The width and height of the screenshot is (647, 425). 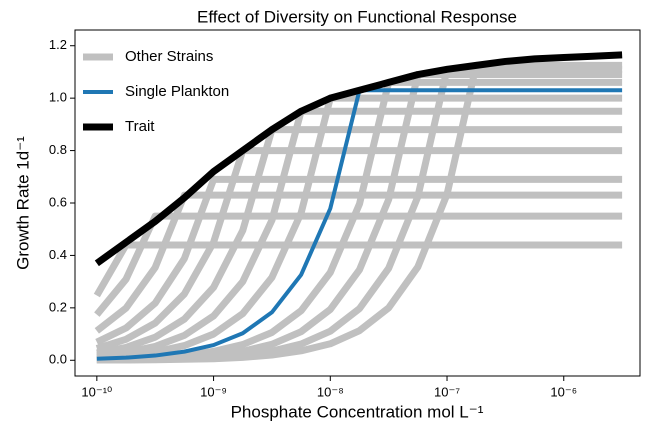 What do you see at coordinates (563, 391) in the screenshot?
I see `x-tick-label: 10⁻⁶` at bounding box center [563, 391].